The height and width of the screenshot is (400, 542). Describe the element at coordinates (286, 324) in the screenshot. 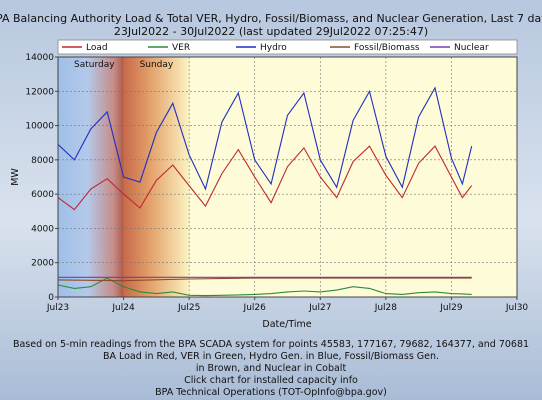

I see `x-axis-label: Date/Time` at that location.